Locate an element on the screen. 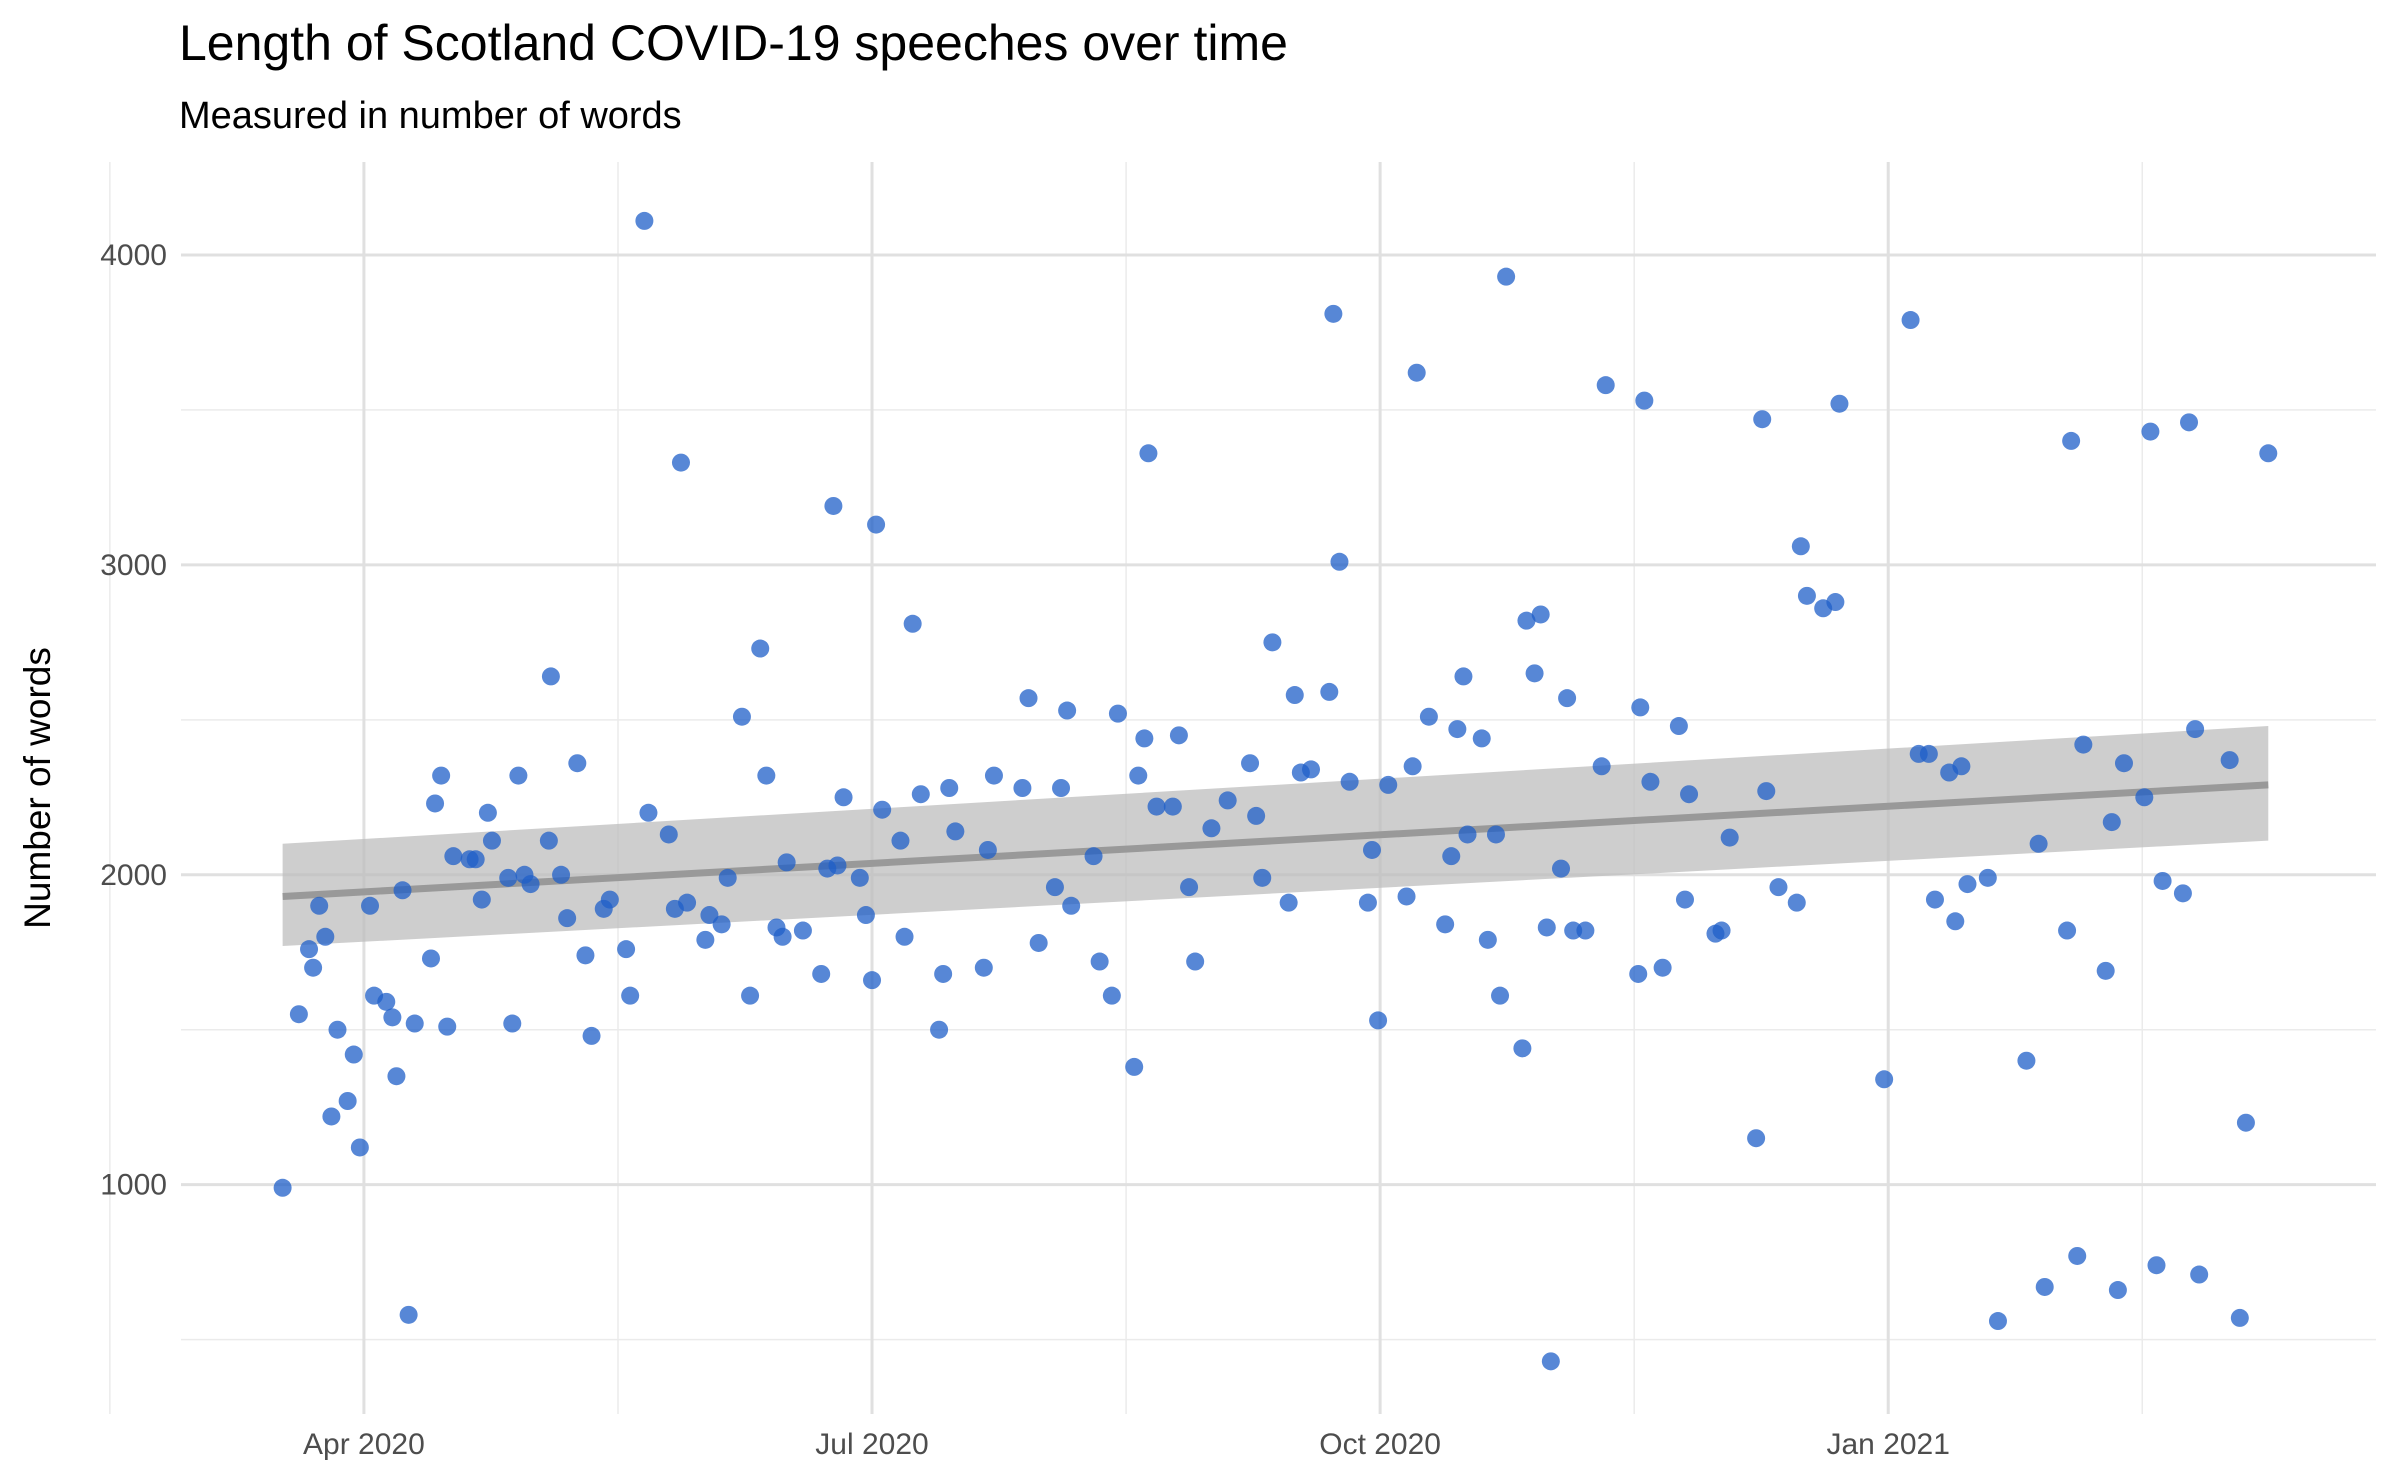  x-tick-label: Jan 2021 is located at coordinates (1887, 1444).